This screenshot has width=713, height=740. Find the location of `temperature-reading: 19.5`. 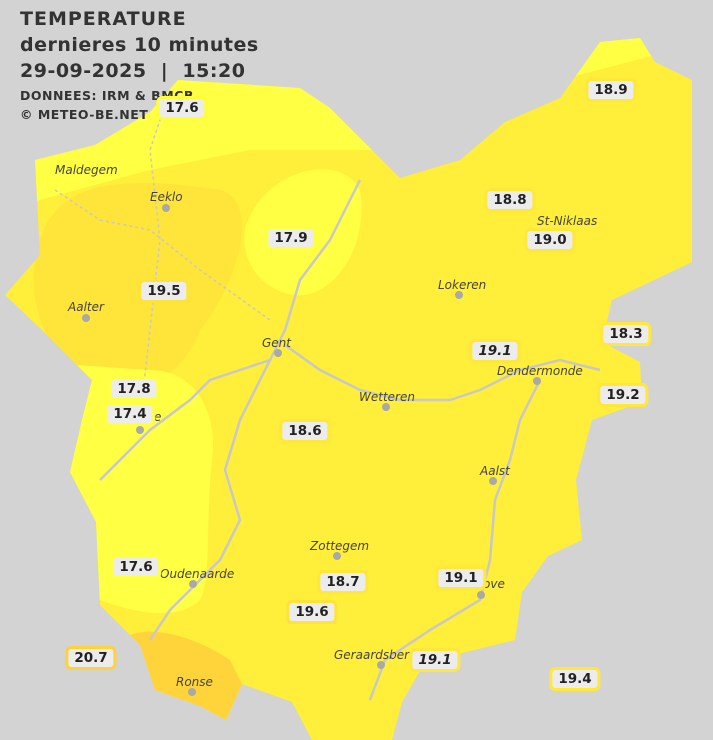

temperature-reading: 19.5 is located at coordinates (164, 291).